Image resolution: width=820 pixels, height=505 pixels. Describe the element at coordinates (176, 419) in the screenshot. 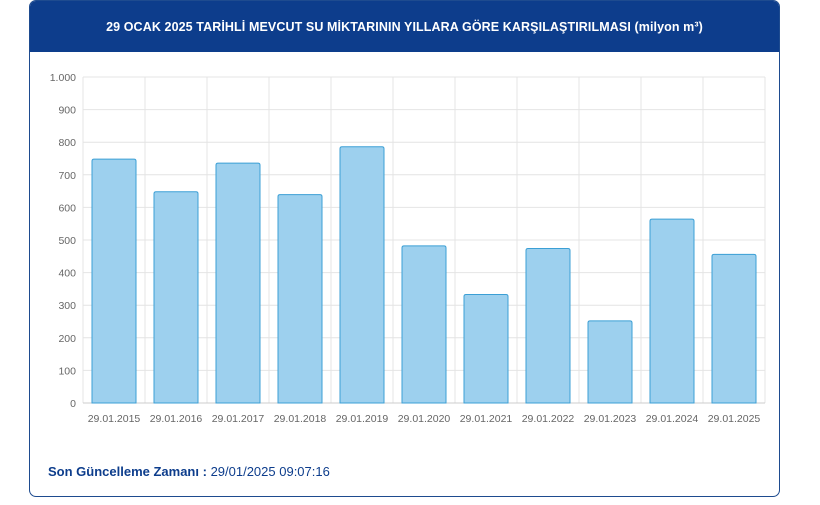

I see `x-tick-label: 29.01.2016` at that location.